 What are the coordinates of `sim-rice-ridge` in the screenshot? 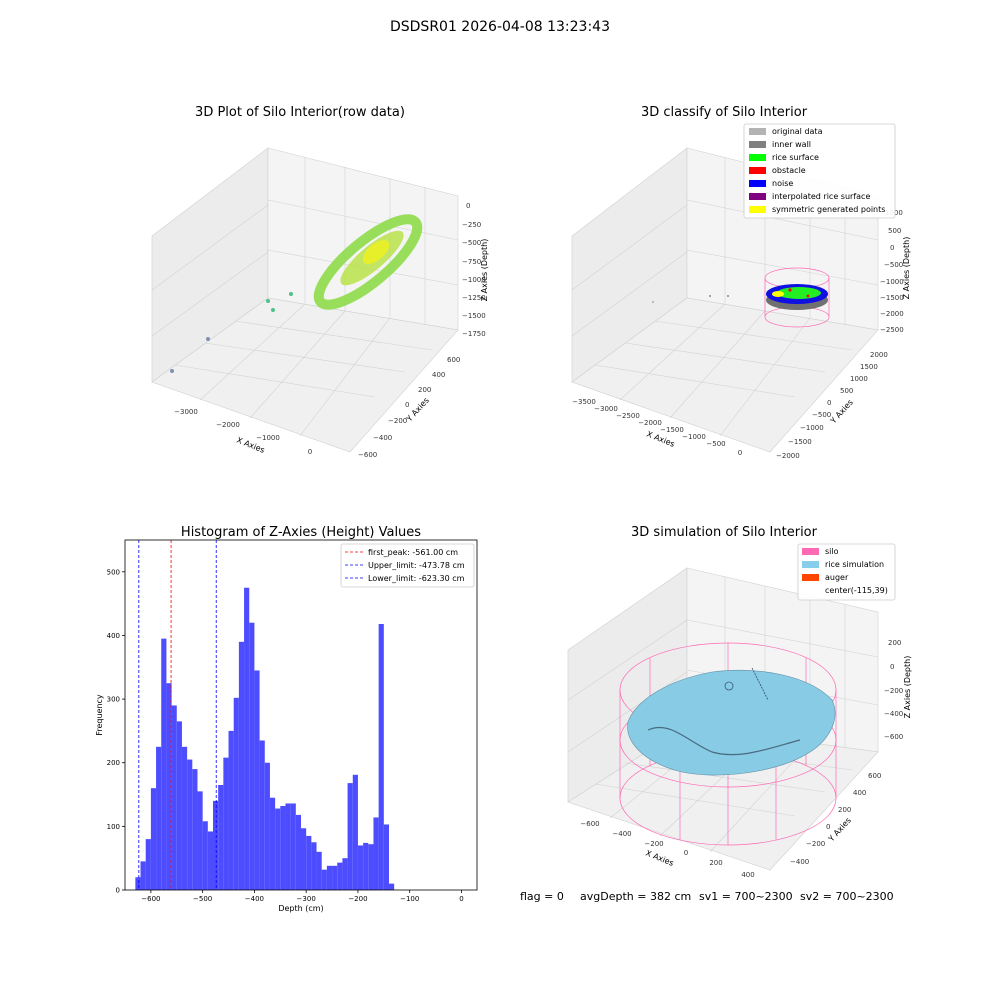 It's located at (724, 741).